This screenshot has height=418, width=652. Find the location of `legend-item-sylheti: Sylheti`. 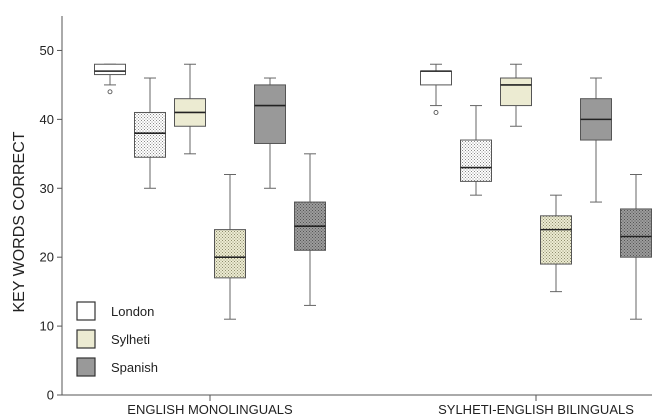

legend-item-sylheti: Sylheti is located at coordinates (113, 339).